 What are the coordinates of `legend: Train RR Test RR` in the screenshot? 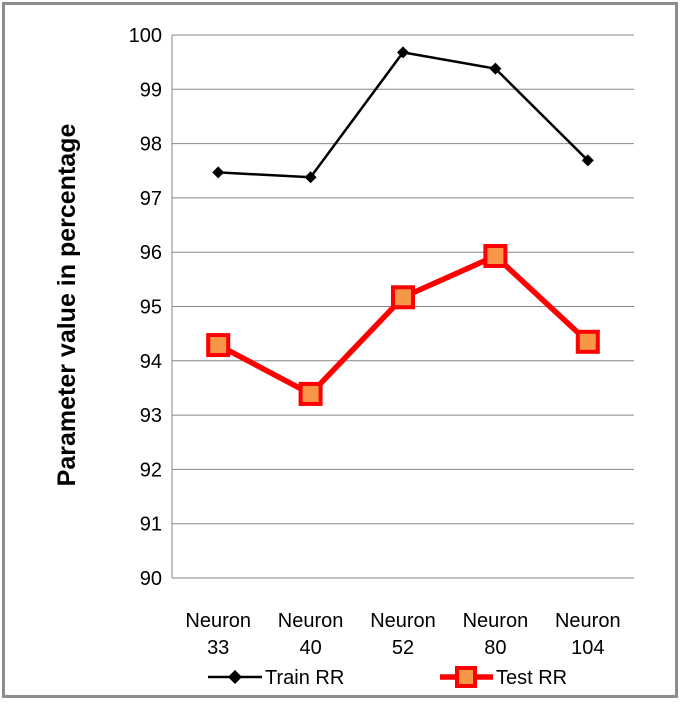 It's located at (387, 677).